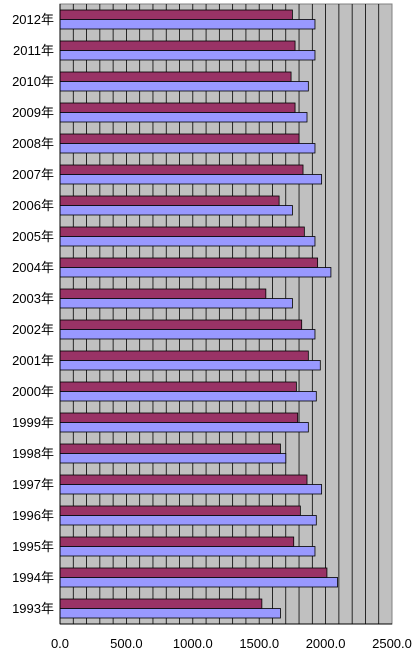 Image resolution: width=420 pixels, height=654 pixels. I want to click on category-label: 2002年, so click(33, 329).